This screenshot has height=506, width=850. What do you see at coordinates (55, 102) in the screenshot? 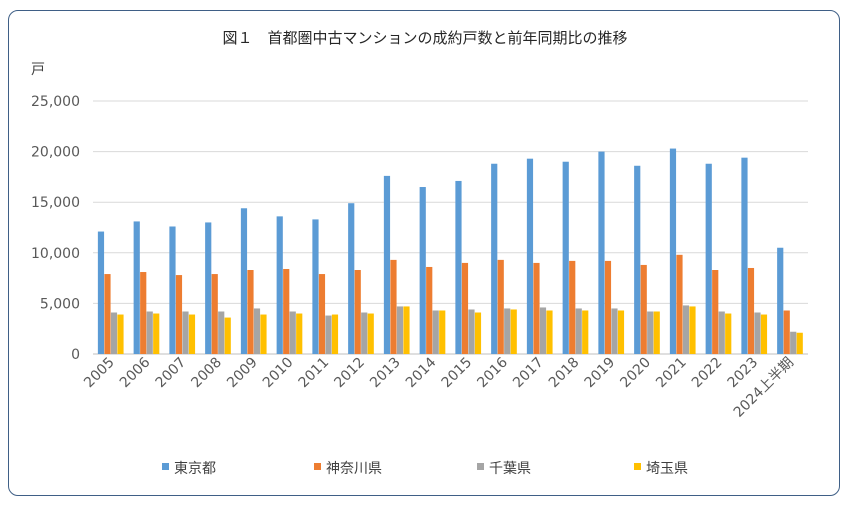
I see `y-tick-label: 25,000` at bounding box center [55, 102].